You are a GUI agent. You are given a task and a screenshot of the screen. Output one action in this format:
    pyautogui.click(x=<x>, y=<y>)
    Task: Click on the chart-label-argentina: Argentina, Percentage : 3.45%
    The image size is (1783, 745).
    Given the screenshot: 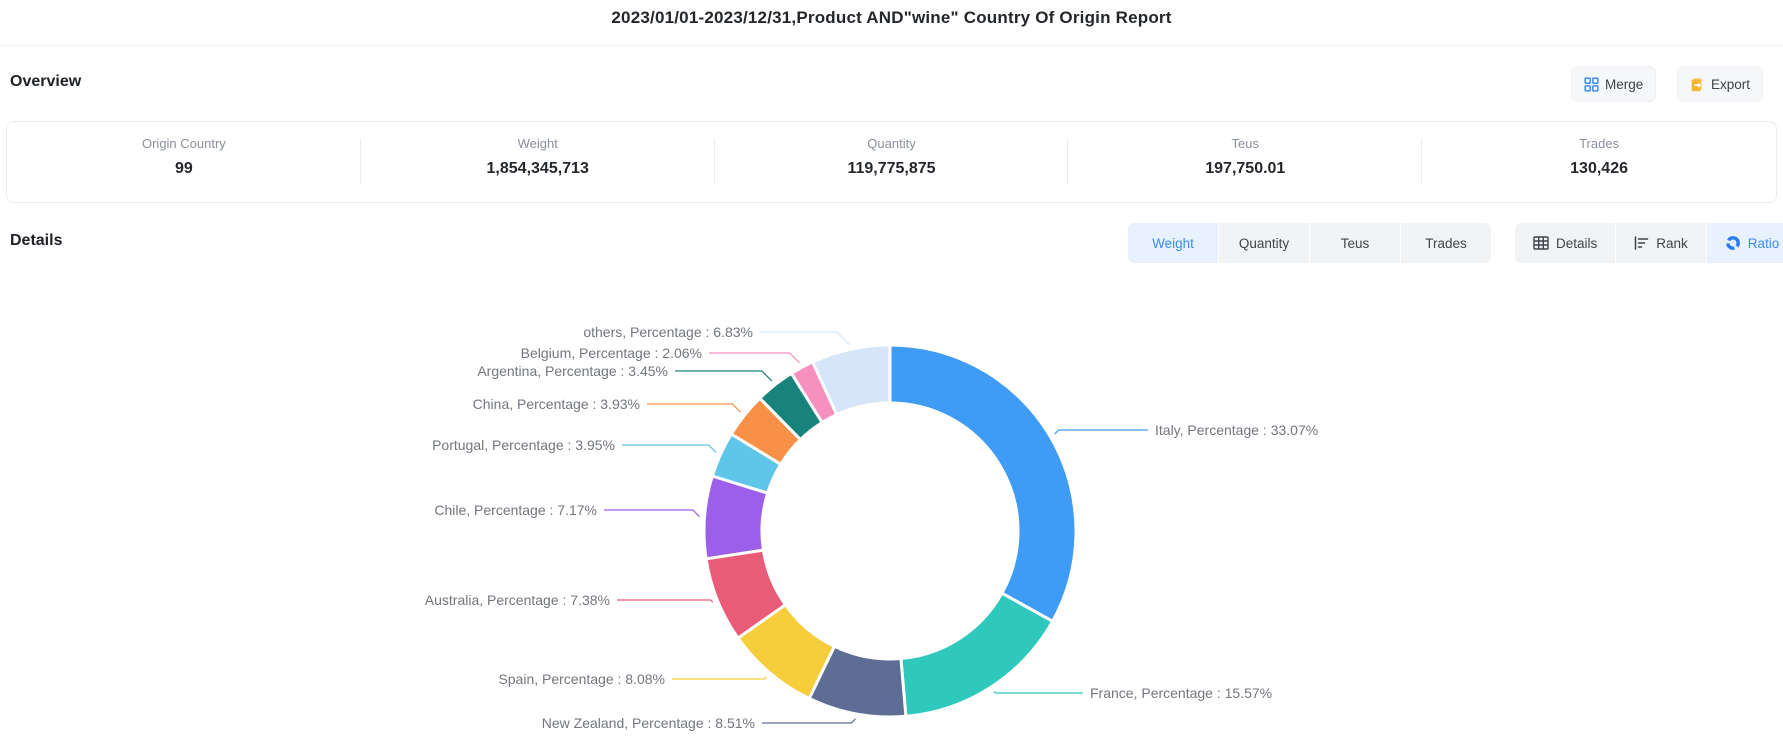 What is the action you would take?
    pyautogui.click(x=572, y=371)
    